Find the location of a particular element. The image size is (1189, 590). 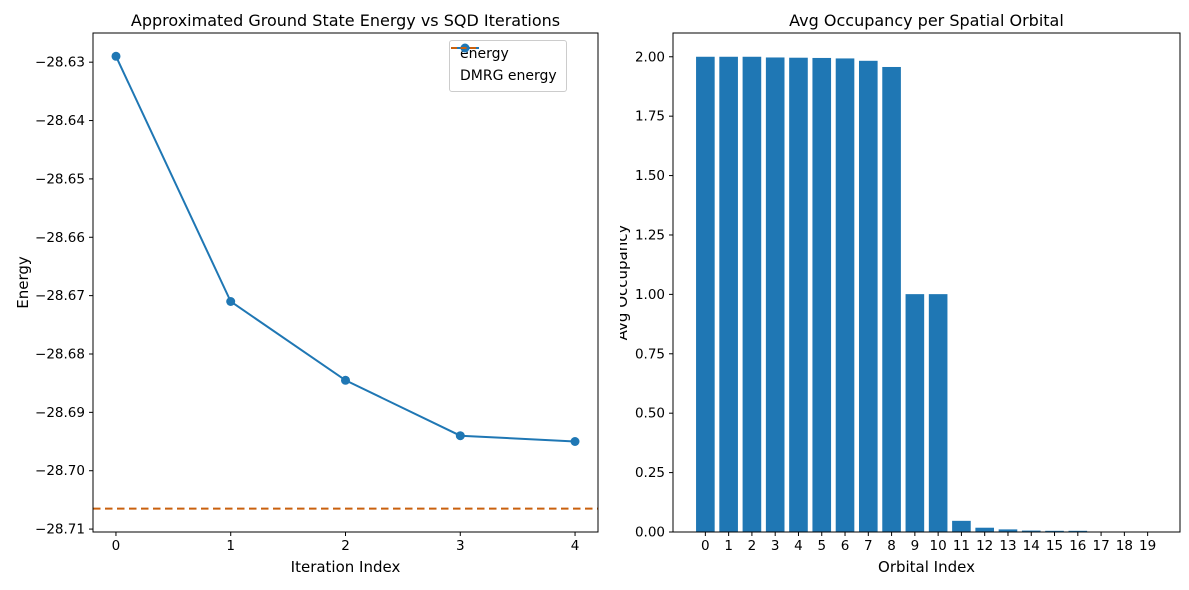

y-tick-label: −28.67 is located at coordinates (60, 296).